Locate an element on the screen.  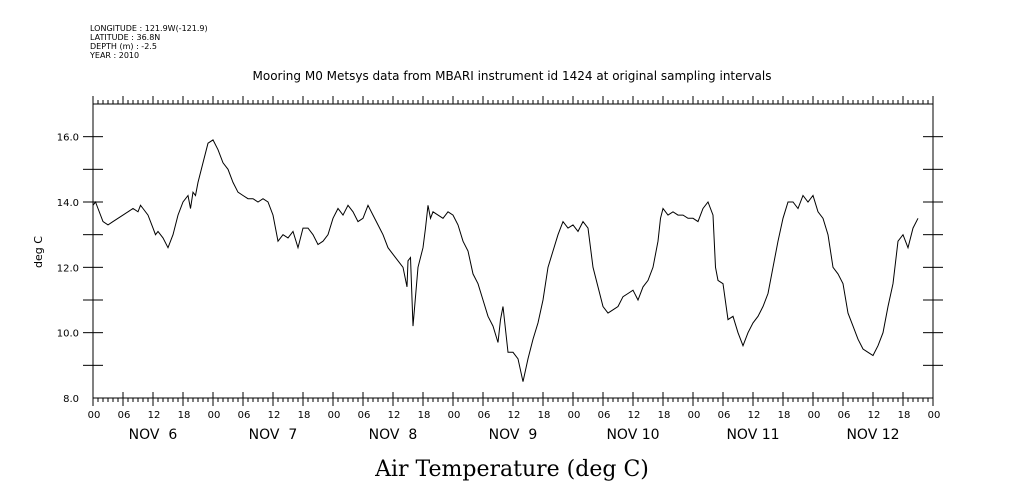
y-tick-label: 10.0 is located at coordinates (68, 334).